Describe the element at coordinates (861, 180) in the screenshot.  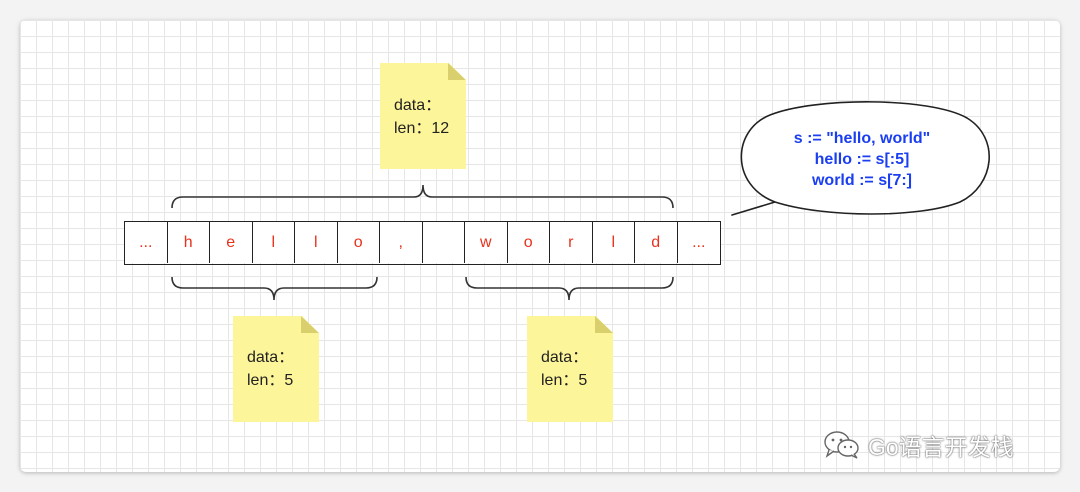
I see `code-line-3: world := s[7:]` at that location.